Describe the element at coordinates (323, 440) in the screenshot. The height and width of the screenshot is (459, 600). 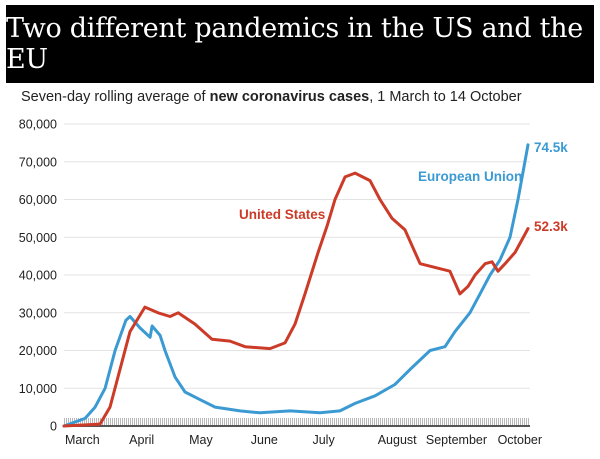
I see `x-tick-label: July` at that location.